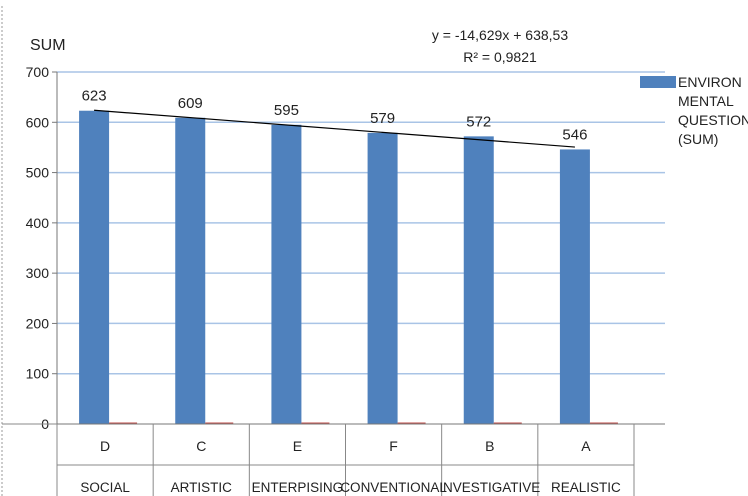  Describe the element at coordinates (38, 374) in the screenshot. I see `y-tick-label: 100` at that location.